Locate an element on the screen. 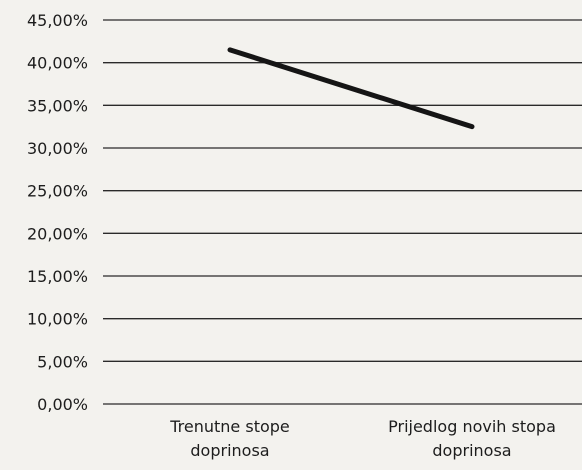 Image resolution: width=582 pixels, height=470 pixels. y-tick-label: 35,00% is located at coordinates (57, 105).